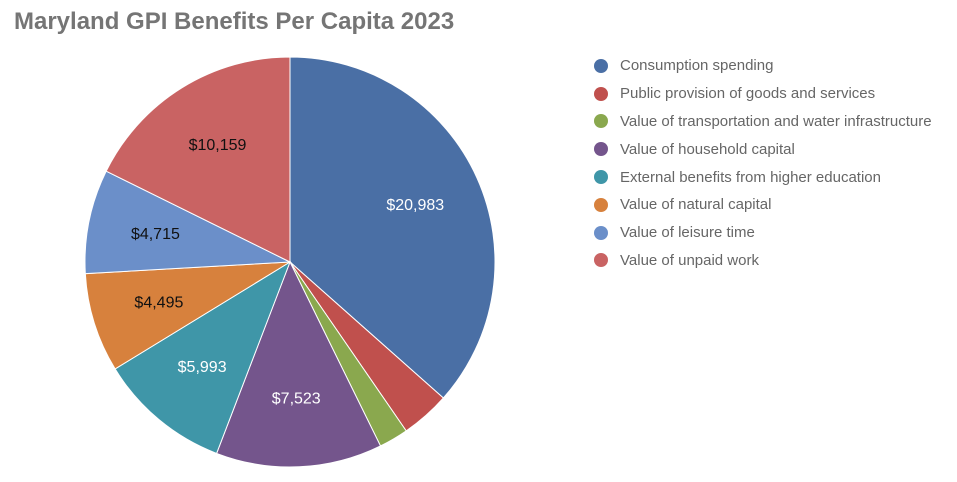  I want to click on slice-value-label: $4,715, so click(155, 234).